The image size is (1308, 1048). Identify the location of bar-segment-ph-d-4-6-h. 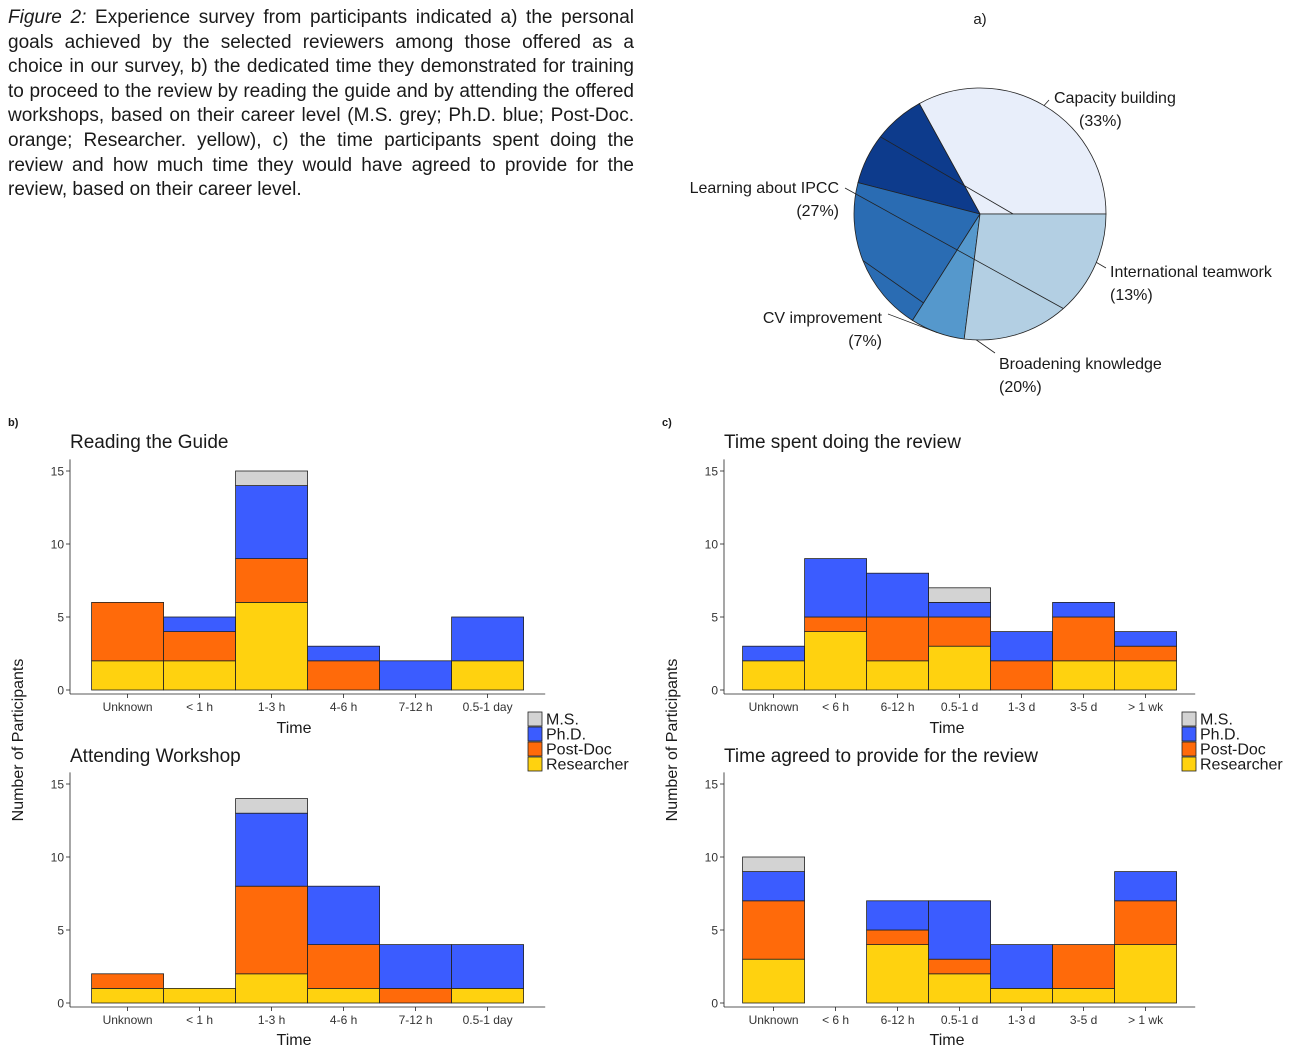
(344, 653).